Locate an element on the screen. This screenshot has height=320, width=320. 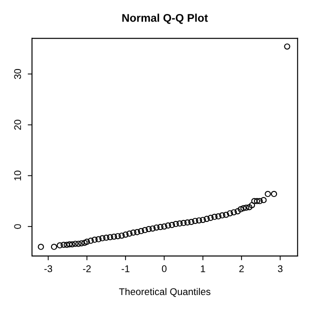
y-tick-label: 20 is located at coordinates (18, 125).